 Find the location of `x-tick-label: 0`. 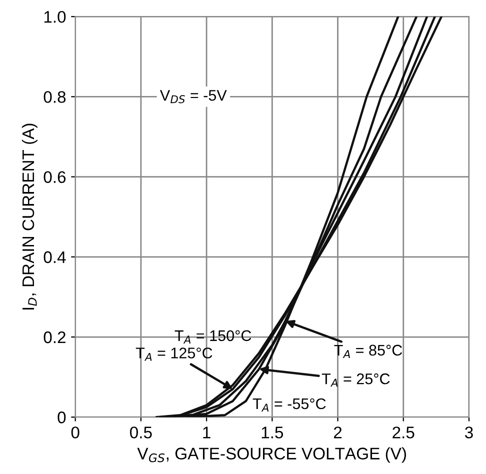

x-tick-label: 0 is located at coordinates (75, 432).